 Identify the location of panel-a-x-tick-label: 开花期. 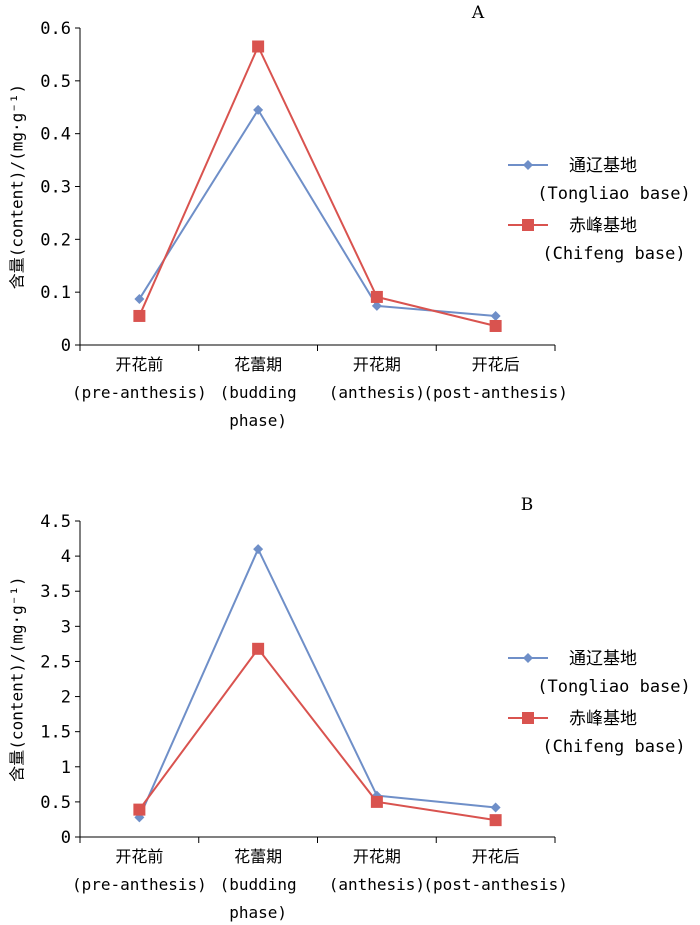
(377, 364).